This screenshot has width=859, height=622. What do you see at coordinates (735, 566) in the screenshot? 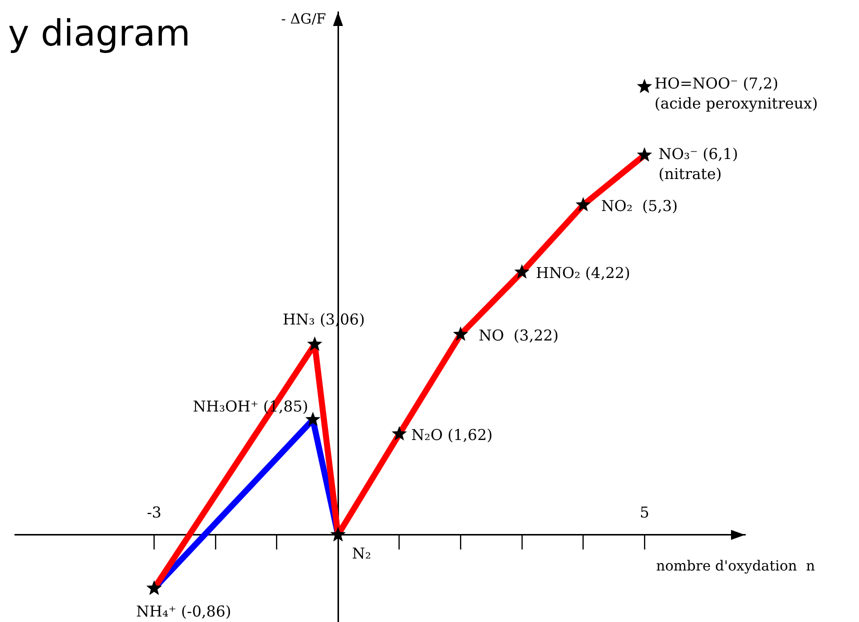
I see `x-axis-title: nombre d'oxydation n` at bounding box center [735, 566].